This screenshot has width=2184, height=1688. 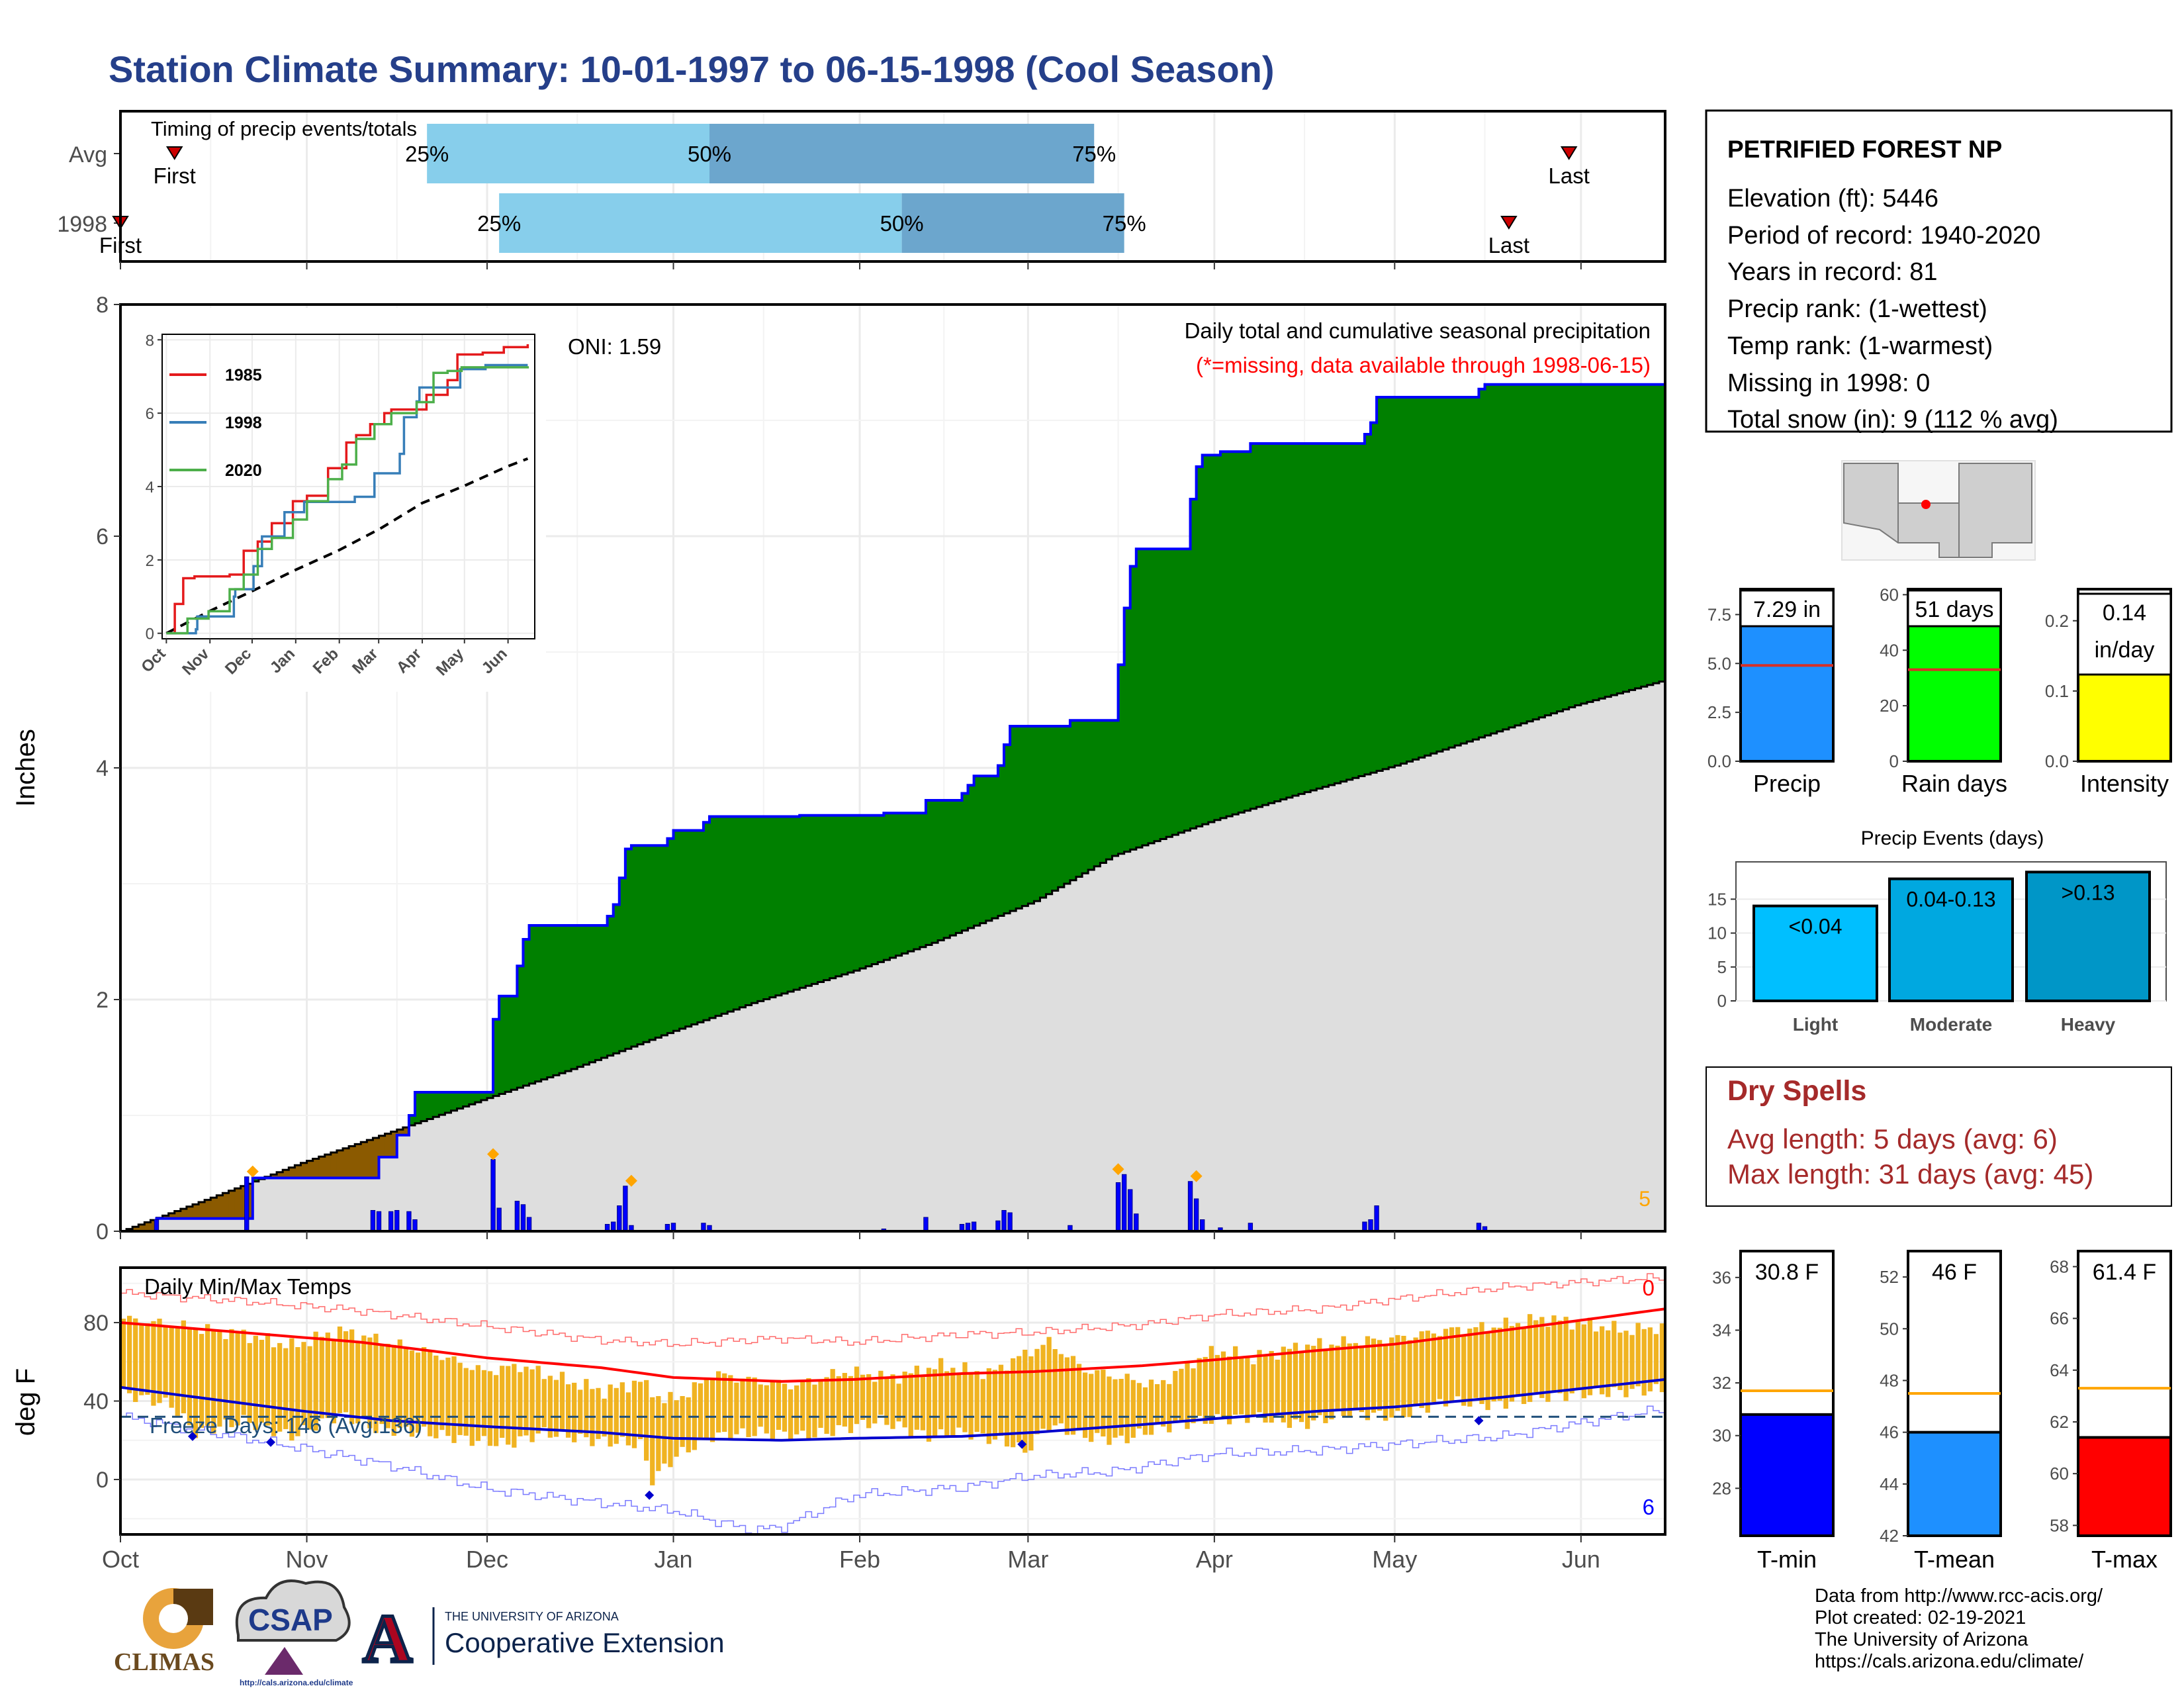 What do you see at coordinates (1719, 663) in the screenshot?
I see `pstat-ytick-label: 5.0` at bounding box center [1719, 663].